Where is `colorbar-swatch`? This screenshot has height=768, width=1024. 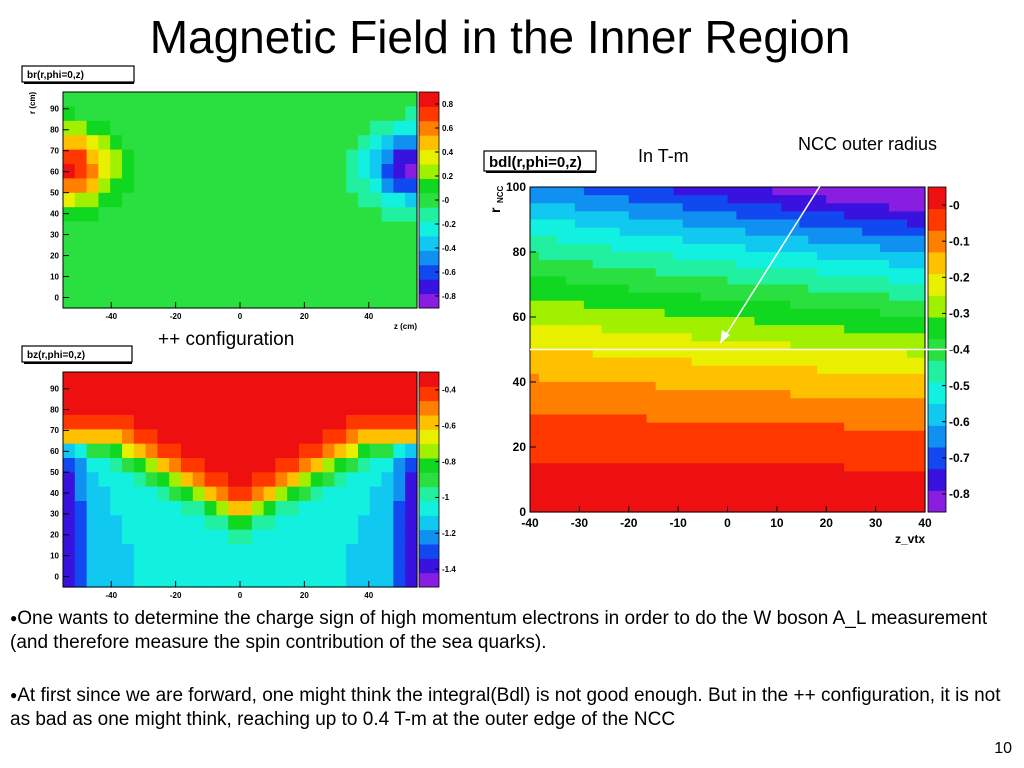
colorbar-swatch is located at coordinates (429, 394).